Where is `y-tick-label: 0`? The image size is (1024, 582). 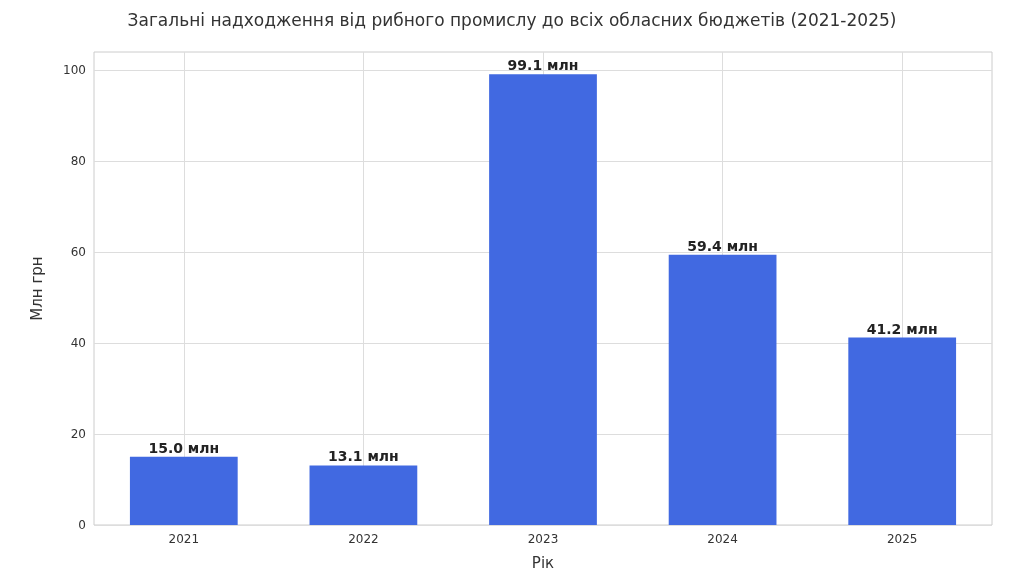 y-tick-label: 0 is located at coordinates (82, 525).